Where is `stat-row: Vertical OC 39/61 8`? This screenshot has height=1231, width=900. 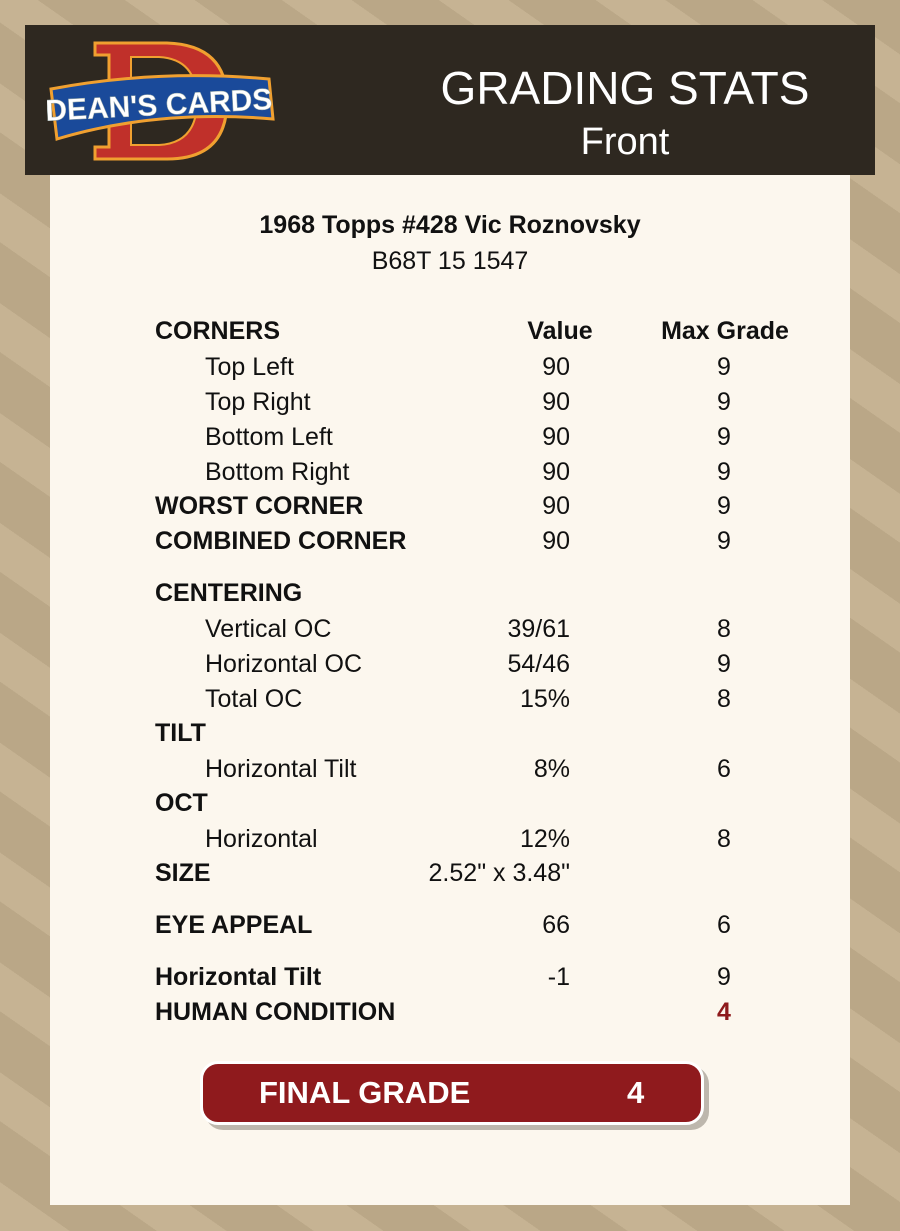 stat-row: Vertical OC 39/61 8 is located at coordinates (450, 632).